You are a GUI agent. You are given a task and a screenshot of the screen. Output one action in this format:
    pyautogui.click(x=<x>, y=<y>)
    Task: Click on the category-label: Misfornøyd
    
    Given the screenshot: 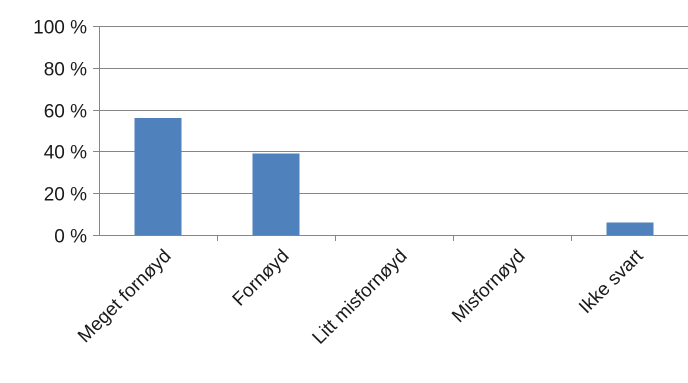 What is the action you would take?
    pyautogui.click(x=488, y=286)
    